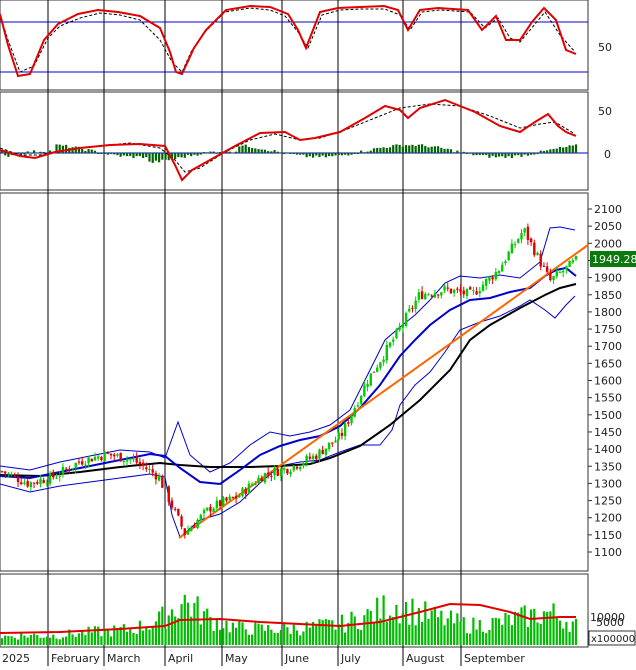 This screenshot has width=636, height=670. I want to click on price-tick-label: 1700, so click(608, 346).